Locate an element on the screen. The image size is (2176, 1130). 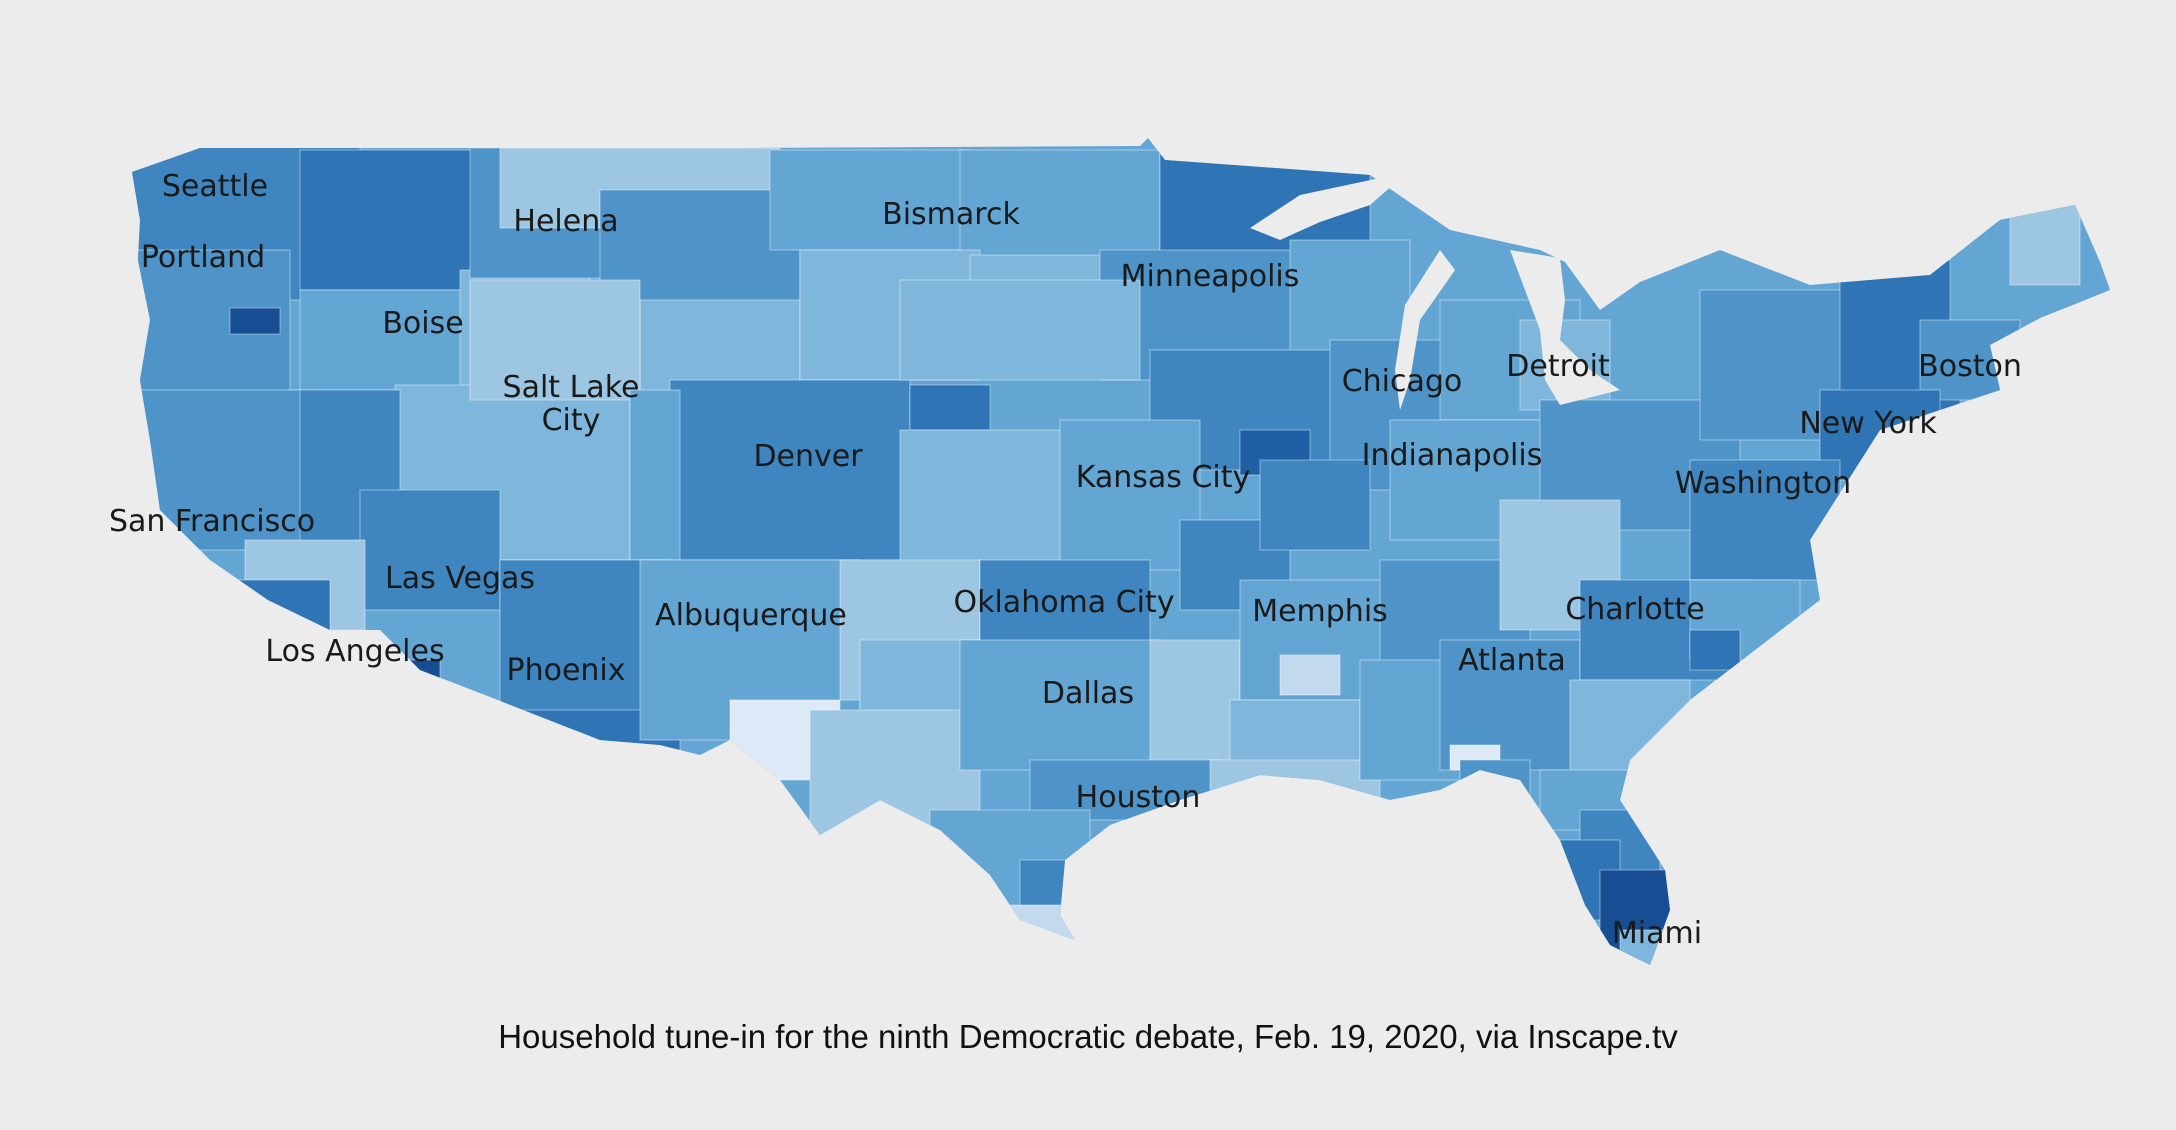
map-region-spokane is located at coordinates (390, 220).